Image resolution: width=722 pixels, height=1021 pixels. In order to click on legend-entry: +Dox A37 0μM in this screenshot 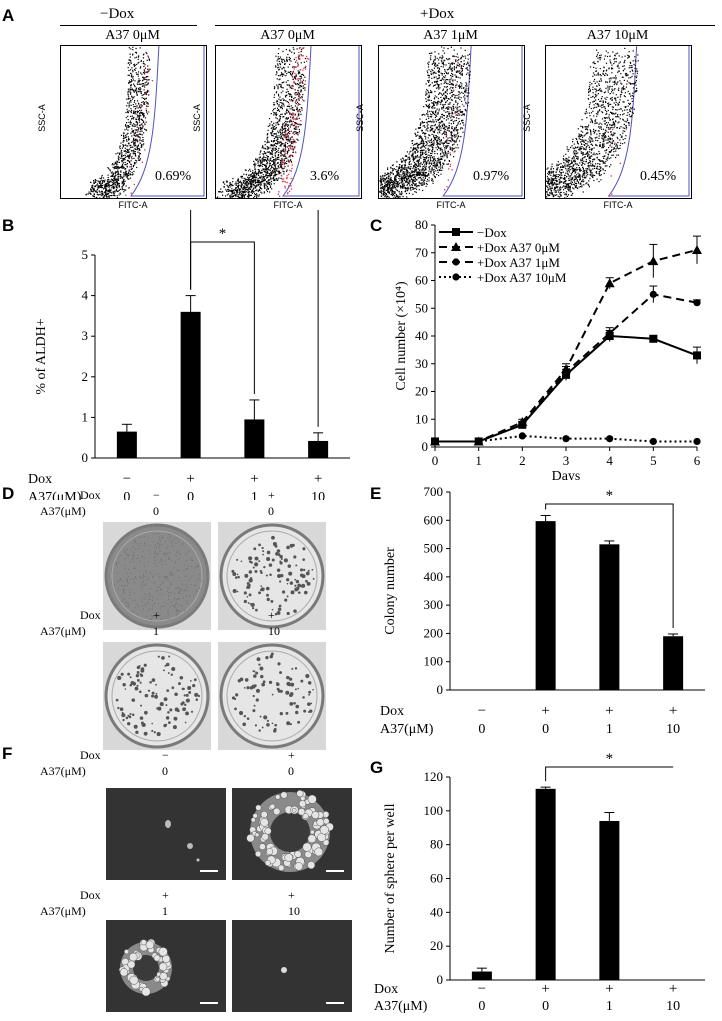, I will do `click(518, 247)`.